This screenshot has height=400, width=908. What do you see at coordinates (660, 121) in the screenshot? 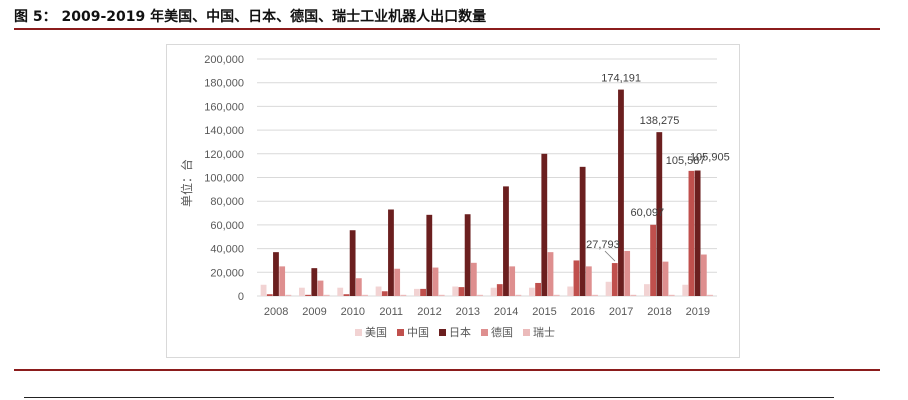
I see `data-label: 138,275` at bounding box center [660, 121].